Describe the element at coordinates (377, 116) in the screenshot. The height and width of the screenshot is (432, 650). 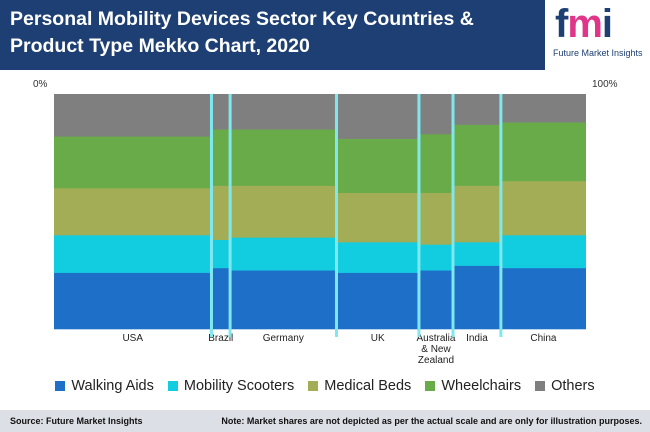
I see `segment-uk-others` at that location.